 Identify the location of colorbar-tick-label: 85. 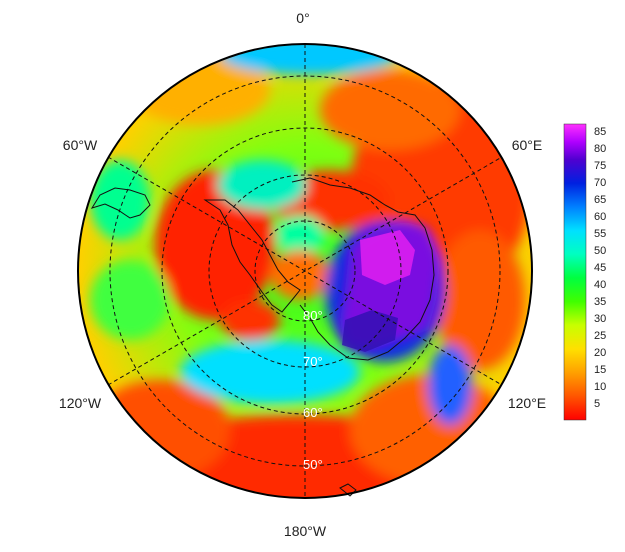
(600, 132).